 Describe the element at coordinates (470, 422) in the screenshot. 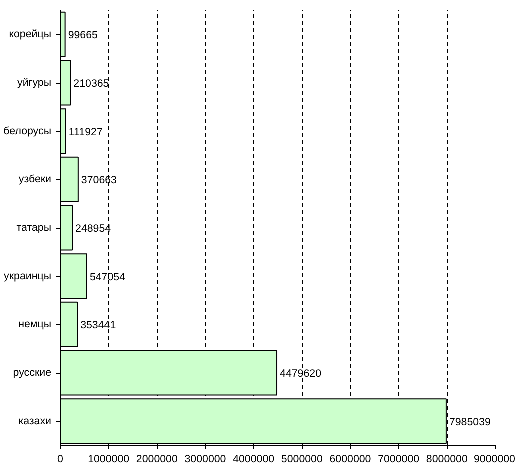

I see `data-label: 7985039` at that location.